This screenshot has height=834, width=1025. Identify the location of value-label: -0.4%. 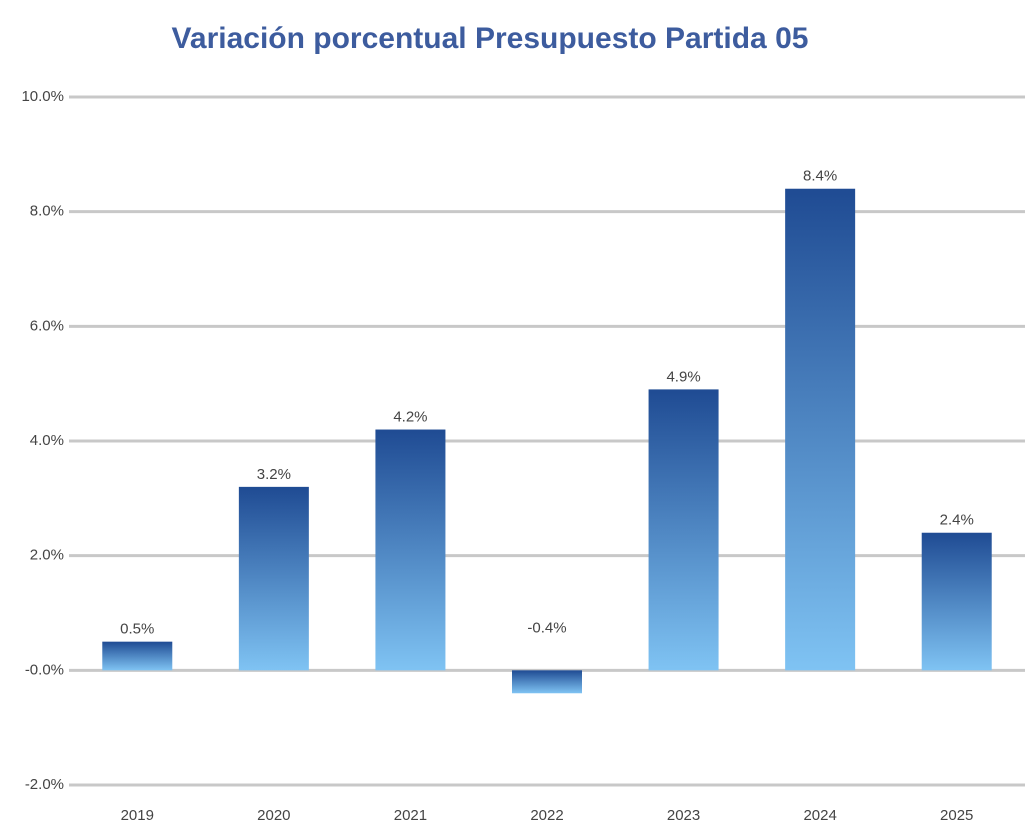
(546, 627).